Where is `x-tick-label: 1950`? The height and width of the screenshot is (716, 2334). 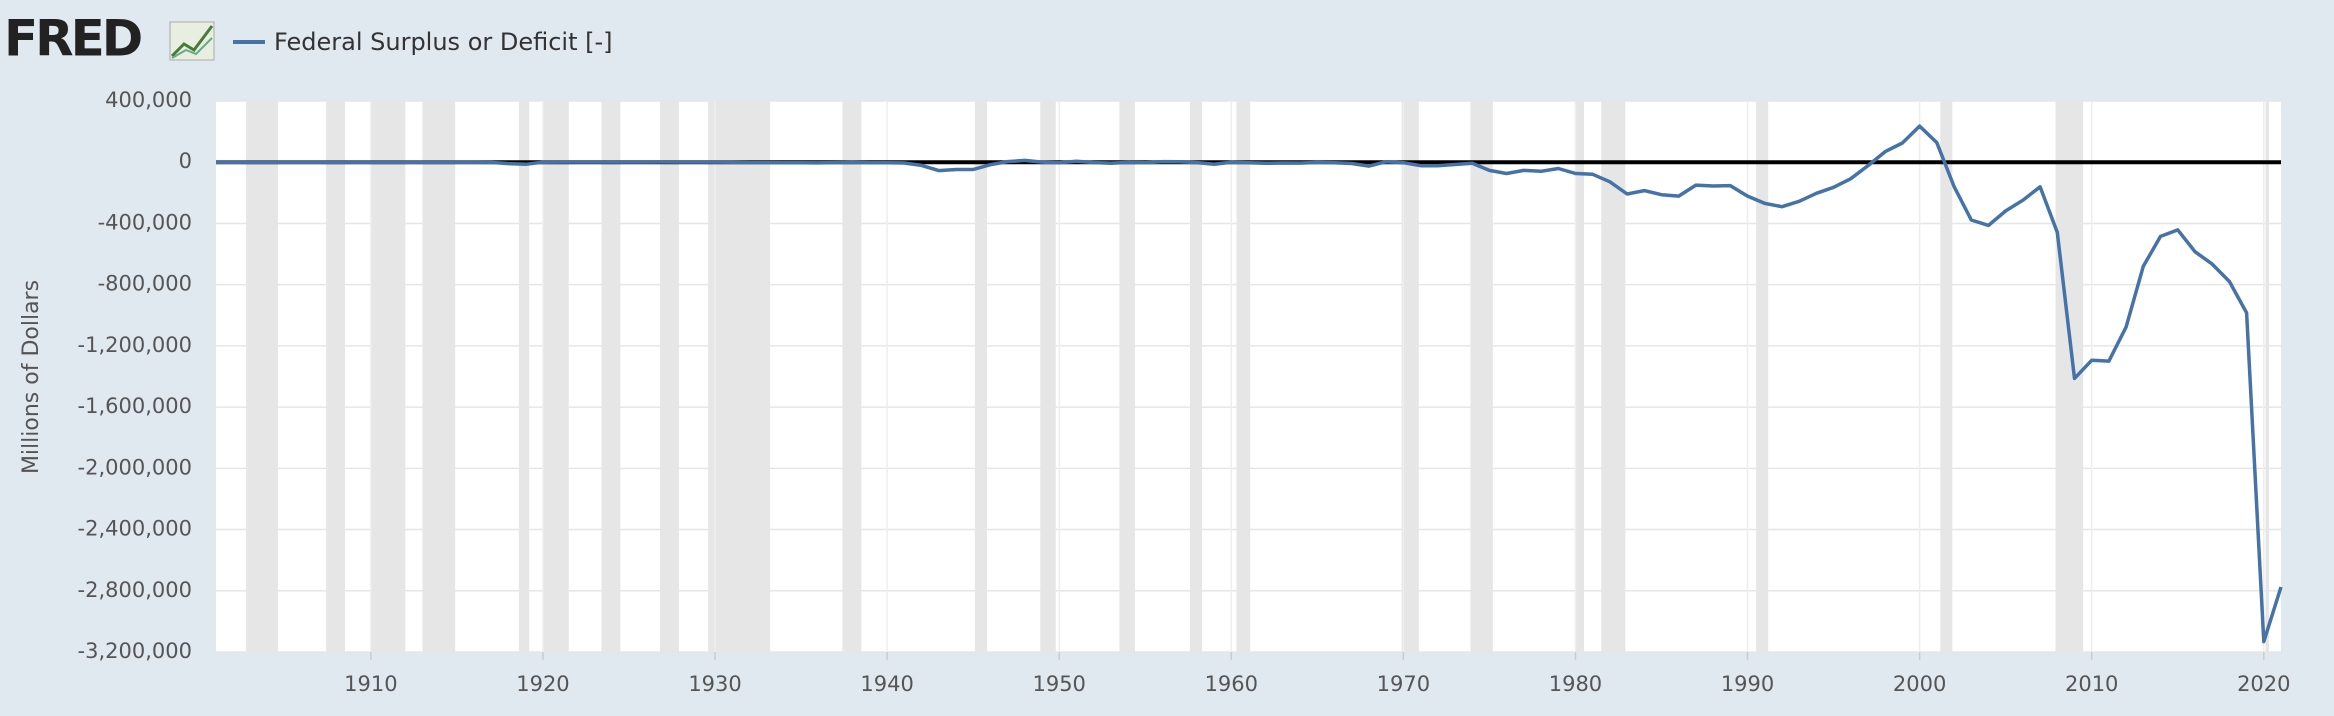 x-tick-label: 1950 is located at coordinates (1058, 684).